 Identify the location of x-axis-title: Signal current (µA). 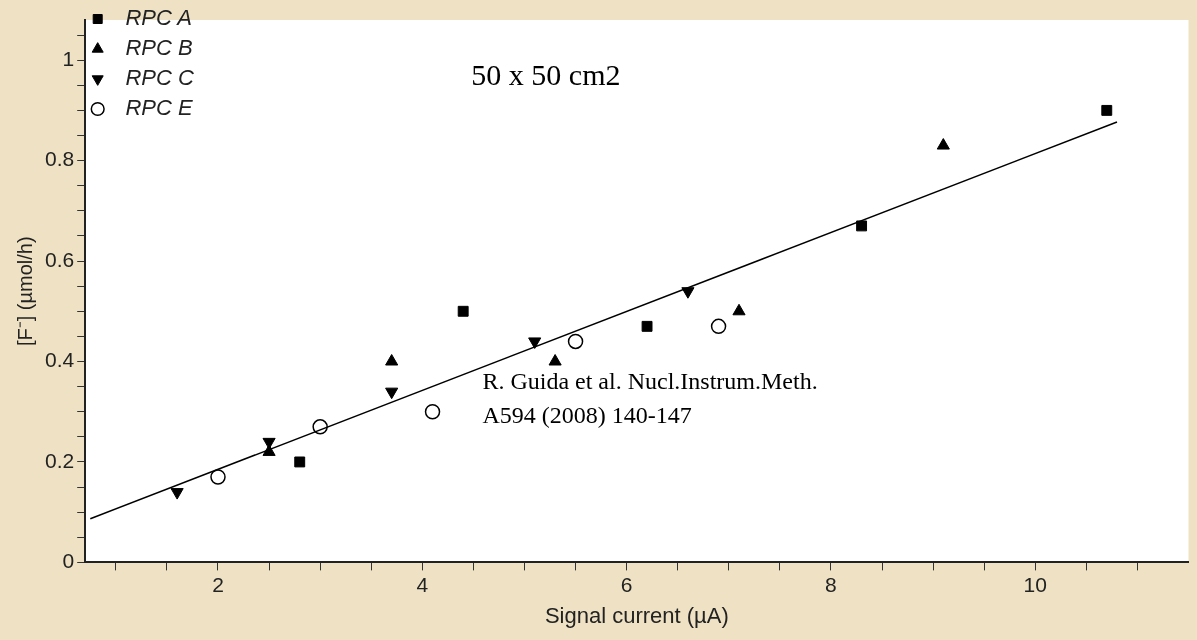
(636, 615).